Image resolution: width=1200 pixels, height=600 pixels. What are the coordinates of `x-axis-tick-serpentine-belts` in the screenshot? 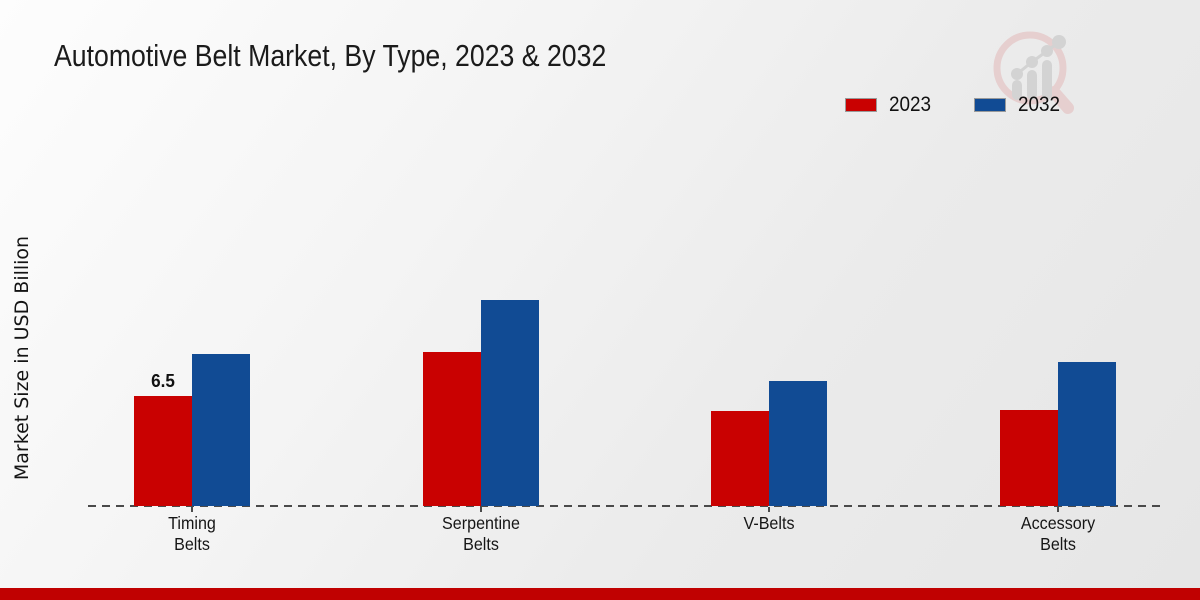 It's located at (480, 509).